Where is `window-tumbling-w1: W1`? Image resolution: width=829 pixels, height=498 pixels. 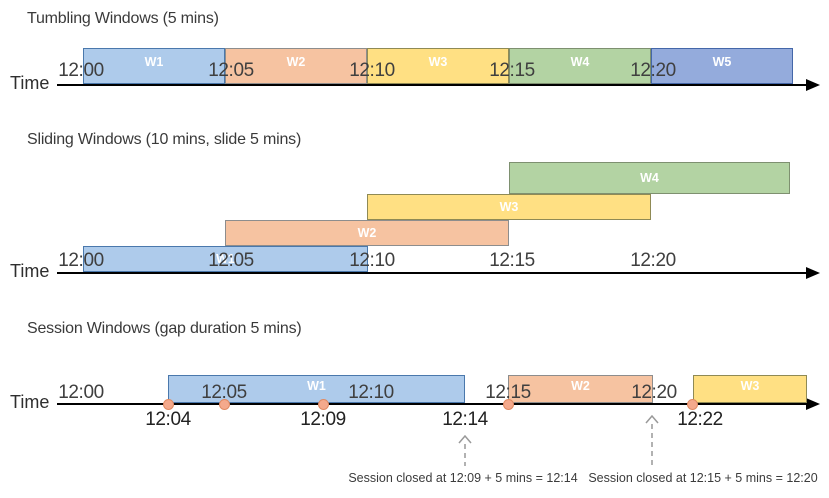 window-tumbling-w1: W1 is located at coordinates (154, 66).